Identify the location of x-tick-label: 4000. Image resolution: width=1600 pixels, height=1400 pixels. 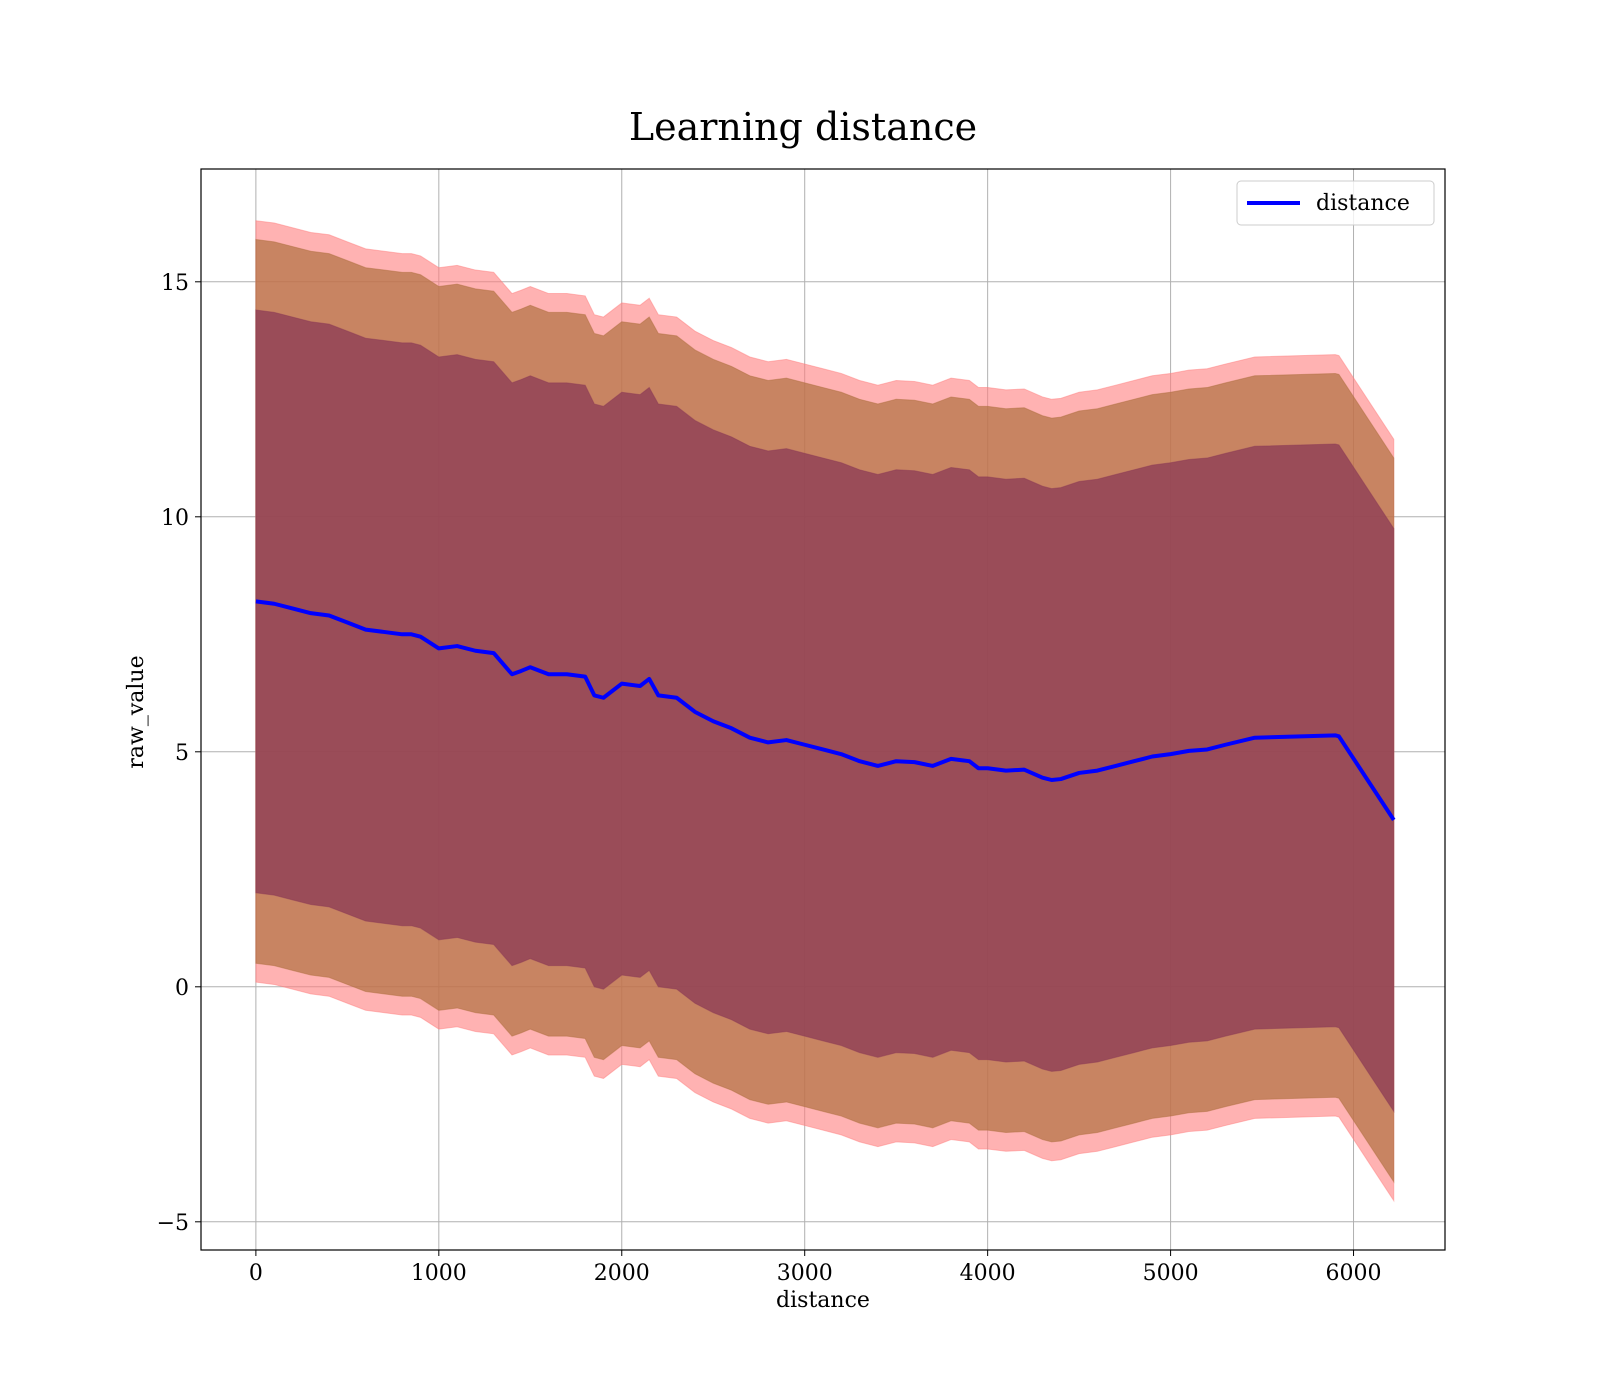
(988, 1273).